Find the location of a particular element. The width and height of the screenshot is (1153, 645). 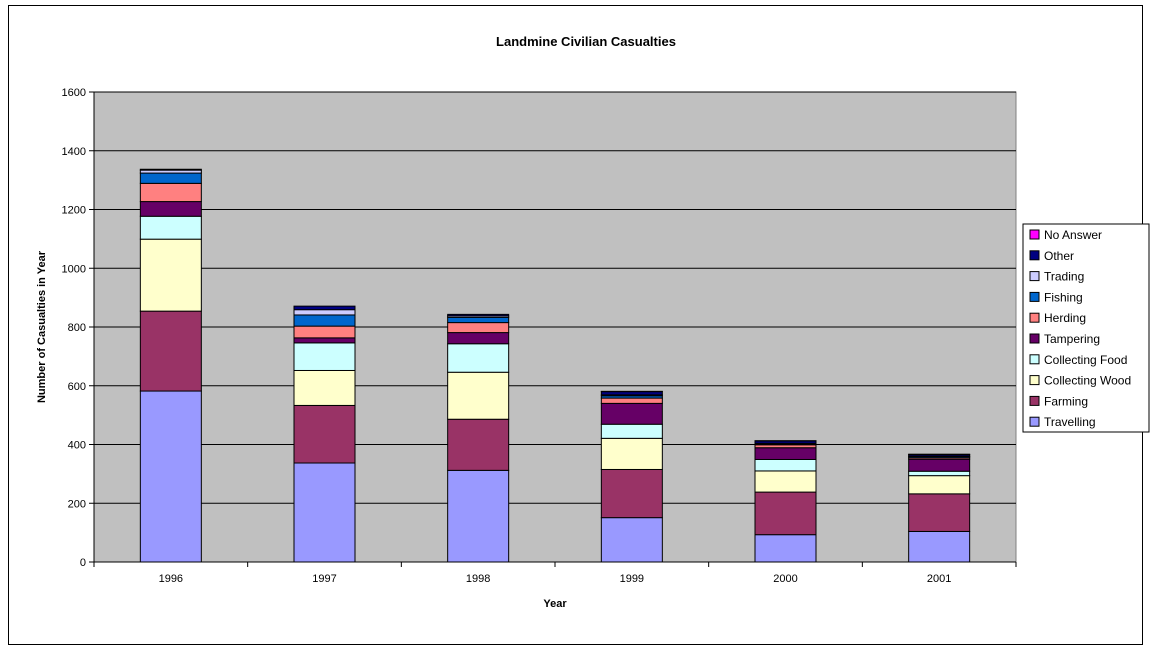

y-tick-labels: 0 200 400 600 800 1000 1200 1400 1600 is located at coordinates (74, 328).